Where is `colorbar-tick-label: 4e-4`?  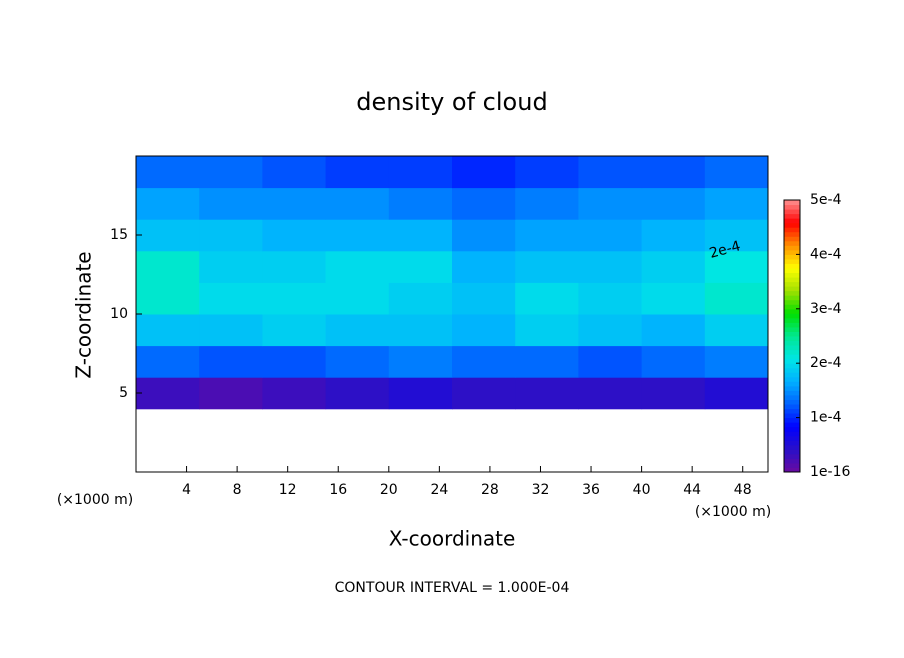
colorbar-tick-label: 4e-4 is located at coordinates (826, 254).